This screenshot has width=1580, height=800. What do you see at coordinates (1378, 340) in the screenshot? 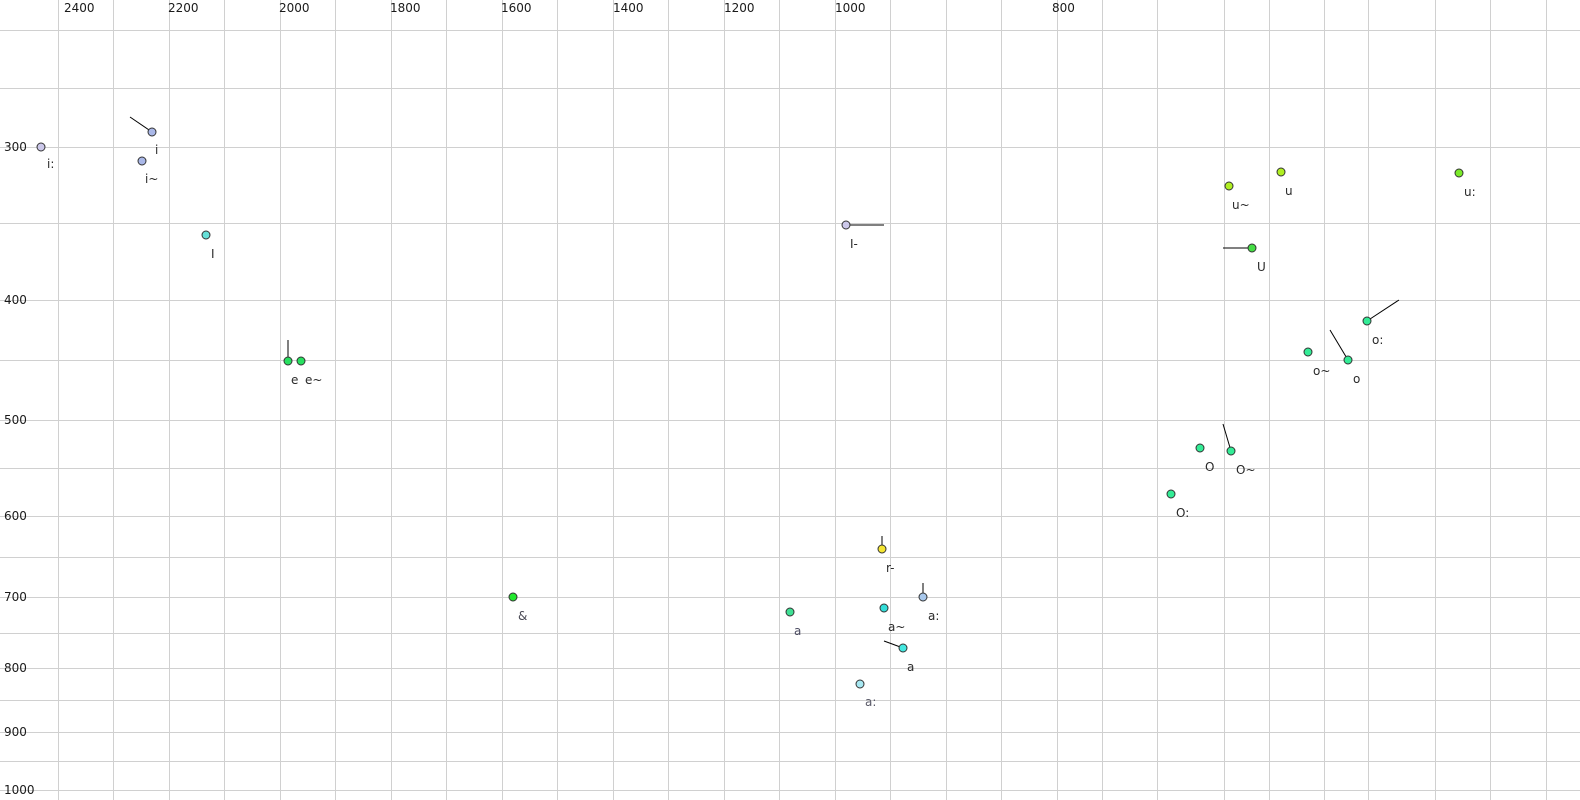
I see `vowel-label-o:: o:` at bounding box center [1378, 340].